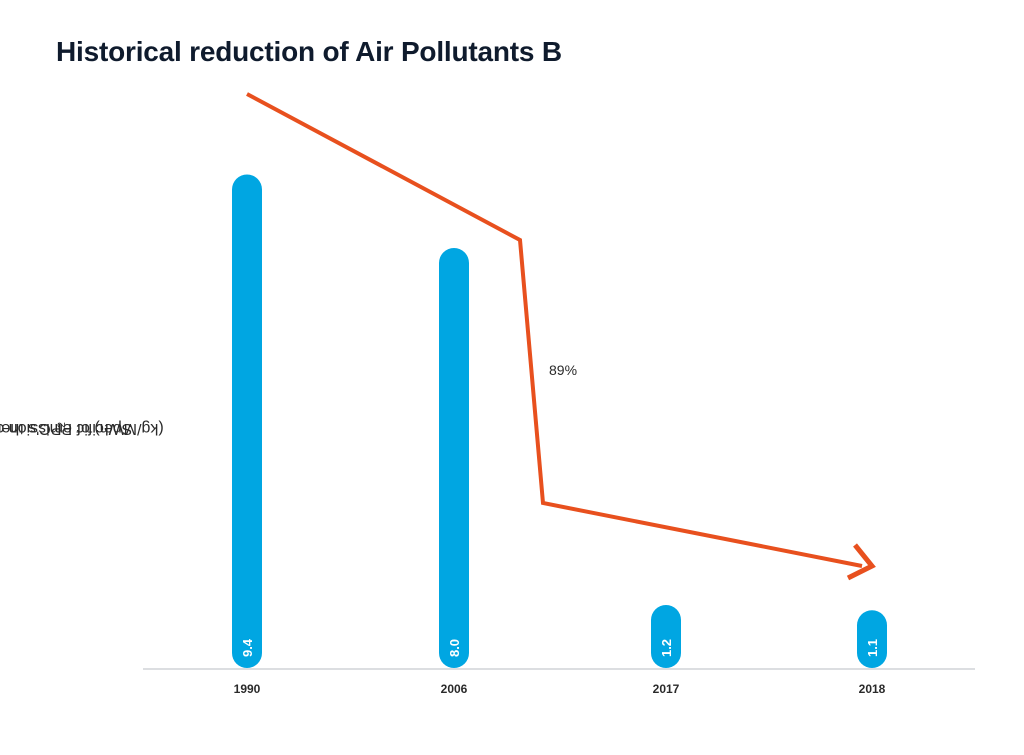 This screenshot has width=1024, height=755. Describe the element at coordinates (454, 689) in the screenshot. I see `x-tick-label-2006: 2006` at that location.